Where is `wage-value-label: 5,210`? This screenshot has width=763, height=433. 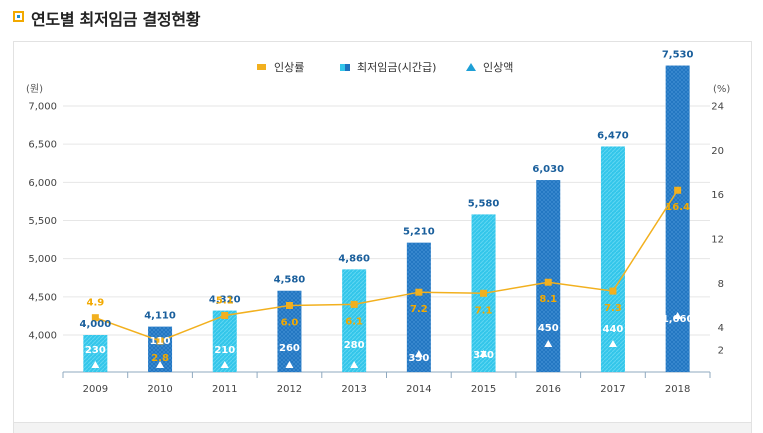 wage-value-label: 5,210 is located at coordinates (419, 232).